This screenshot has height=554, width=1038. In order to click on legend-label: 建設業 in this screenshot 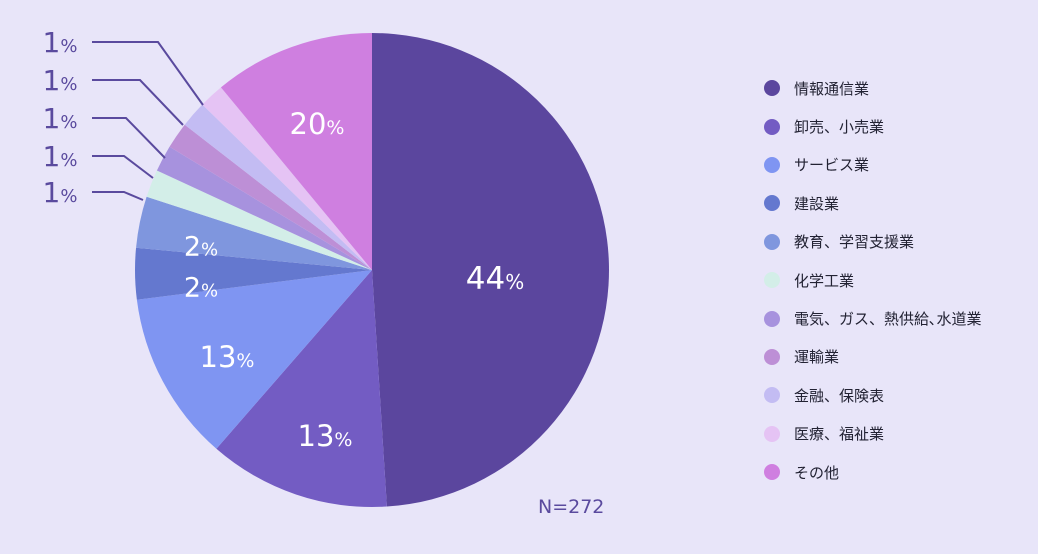, I will do `click(817, 203)`.